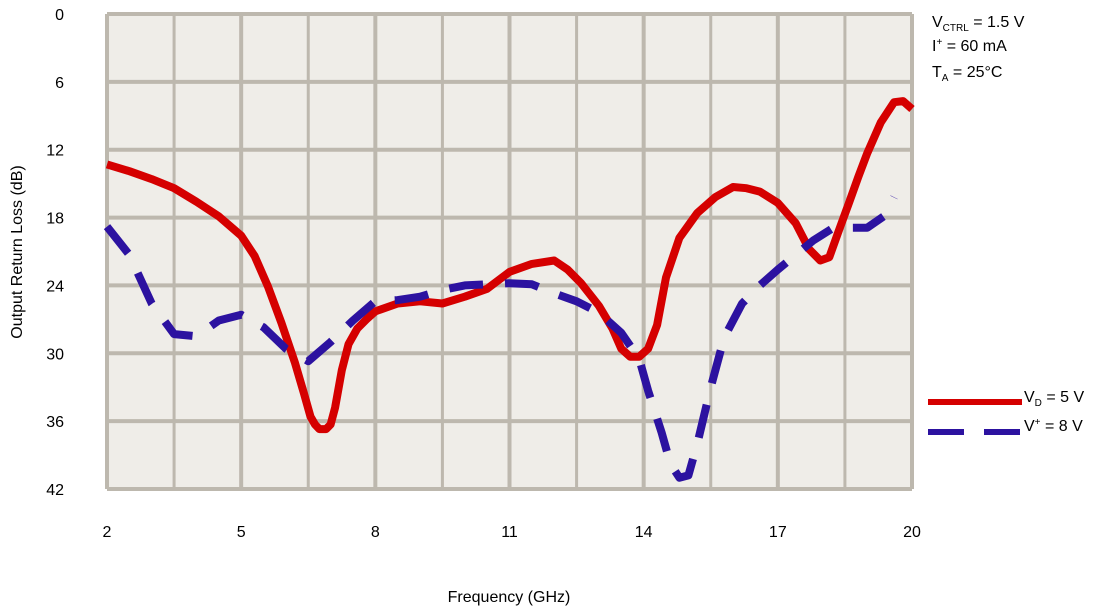 Image resolution: width=1116 pixels, height=610 pixels. Describe the element at coordinates (956, 28) in the screenshot. I see `annotation-vctrl-subscript: CTRL` at that location.